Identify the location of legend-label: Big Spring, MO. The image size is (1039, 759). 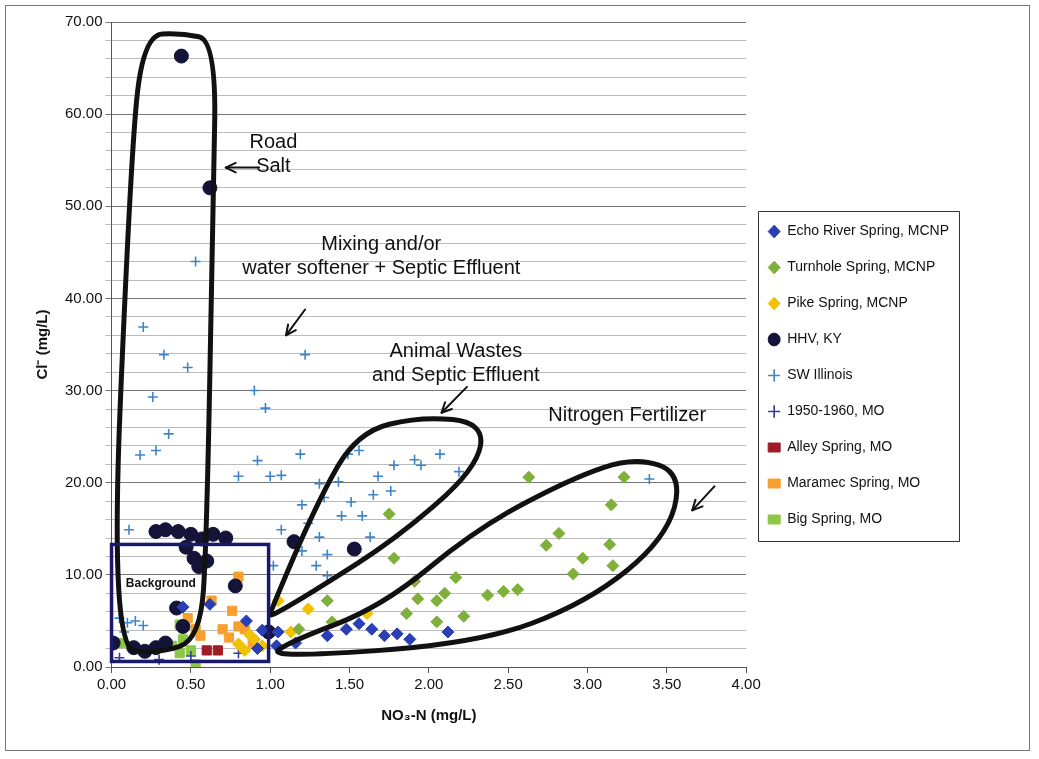
(835, 518).